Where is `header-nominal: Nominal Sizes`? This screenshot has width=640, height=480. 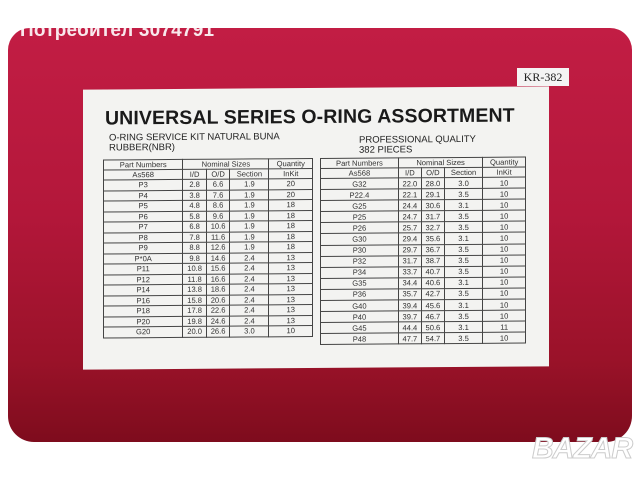
header-nominal: Nominal Sizes is located at coordinates (440, 162).